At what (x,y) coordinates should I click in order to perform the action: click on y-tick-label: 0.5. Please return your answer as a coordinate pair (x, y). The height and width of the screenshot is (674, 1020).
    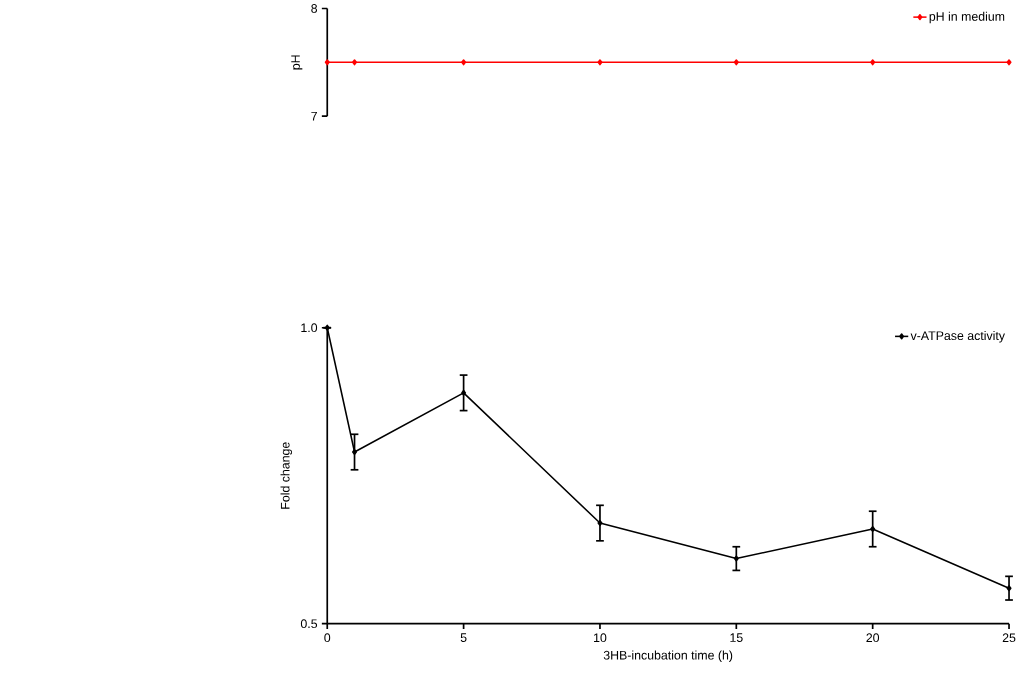
    Looking at the image, I should click on (309, 624).